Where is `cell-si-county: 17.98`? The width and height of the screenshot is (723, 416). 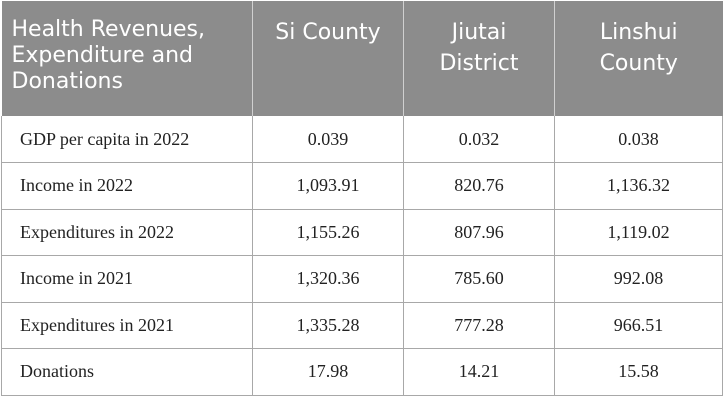
cell-si-county: 17.98 is located at coordinates (328, 372).